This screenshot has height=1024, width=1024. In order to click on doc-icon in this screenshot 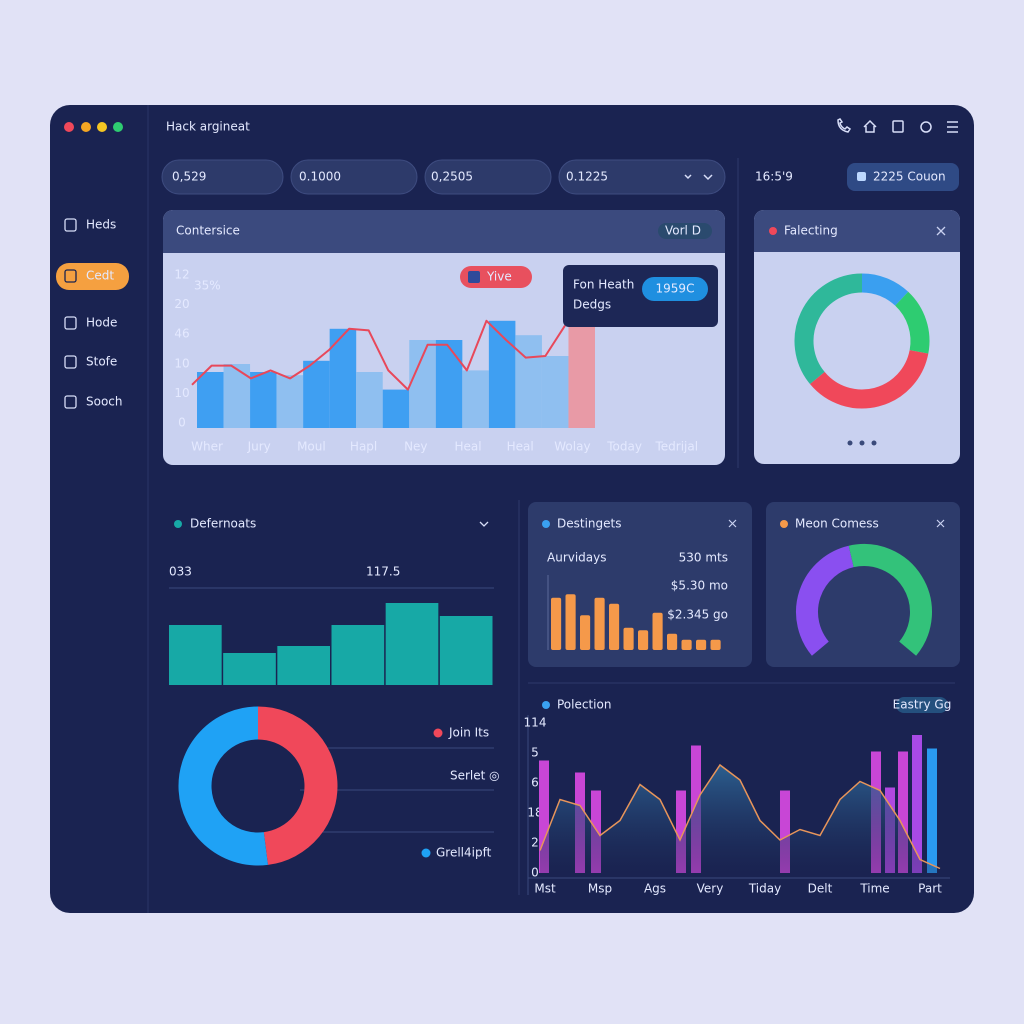, I will do `click(898, 126)`.